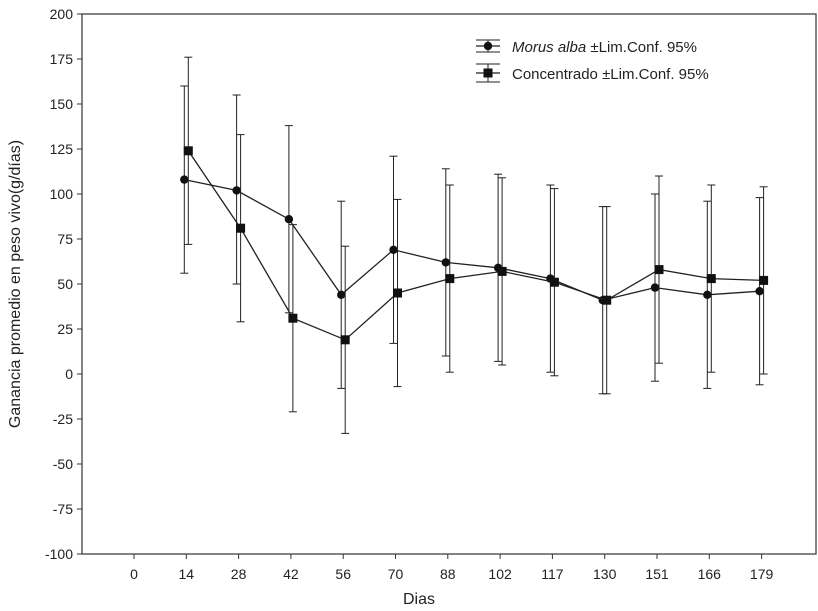  What do you see at coordinates (472, 239) in the screenshot?
I see `series-line-morus-alba` at bounding box center [472, 239].